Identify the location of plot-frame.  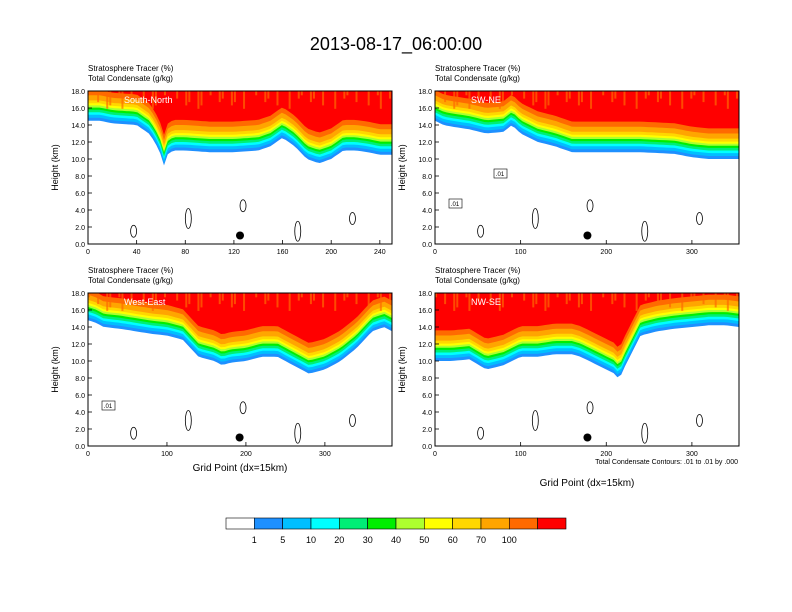
(240, 369).